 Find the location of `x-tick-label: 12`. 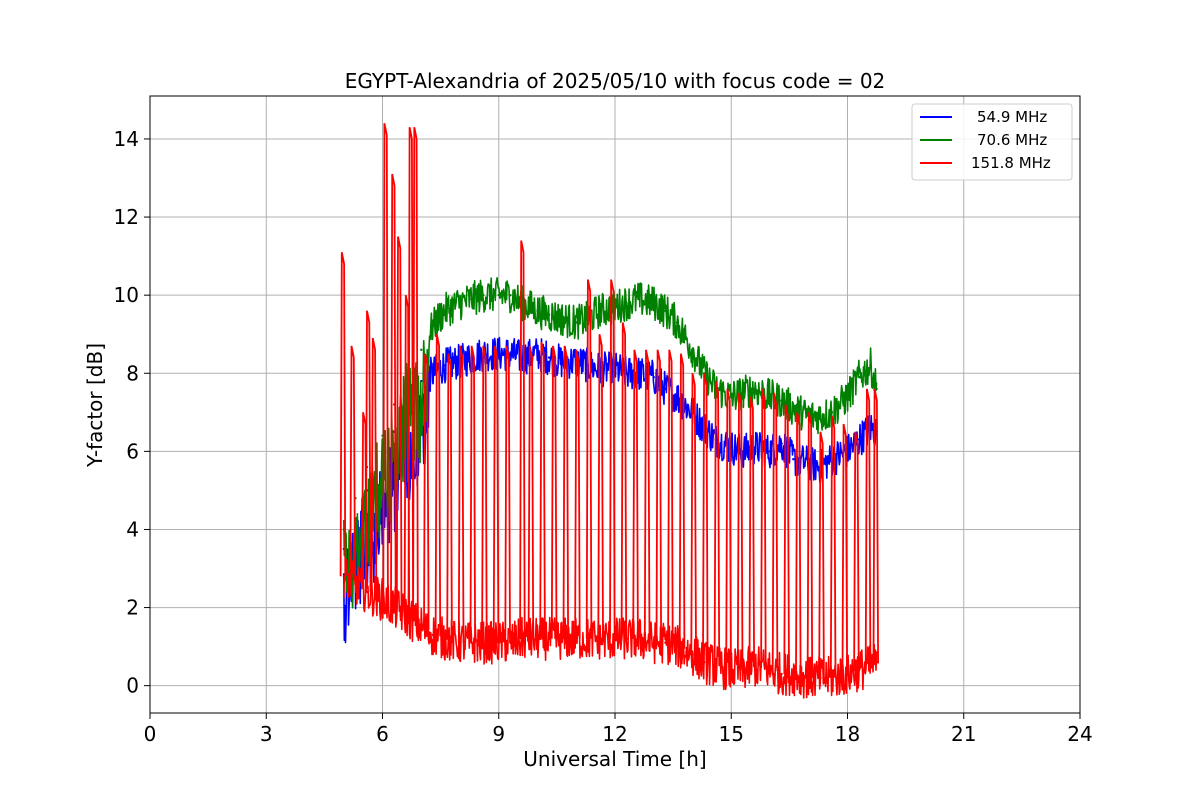

x-tick-label: 12 is located at coordinates (614, 734).